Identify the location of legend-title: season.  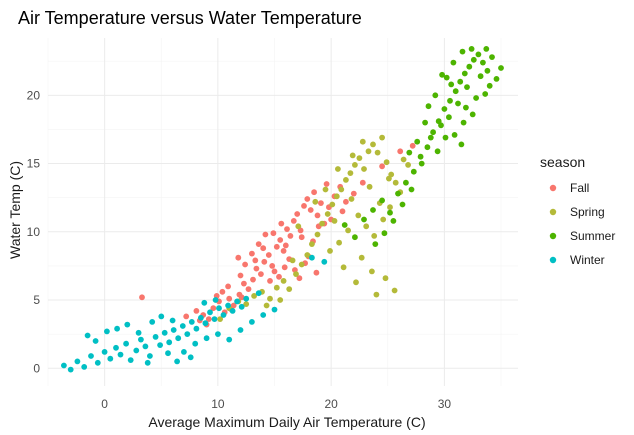
(562, 162).